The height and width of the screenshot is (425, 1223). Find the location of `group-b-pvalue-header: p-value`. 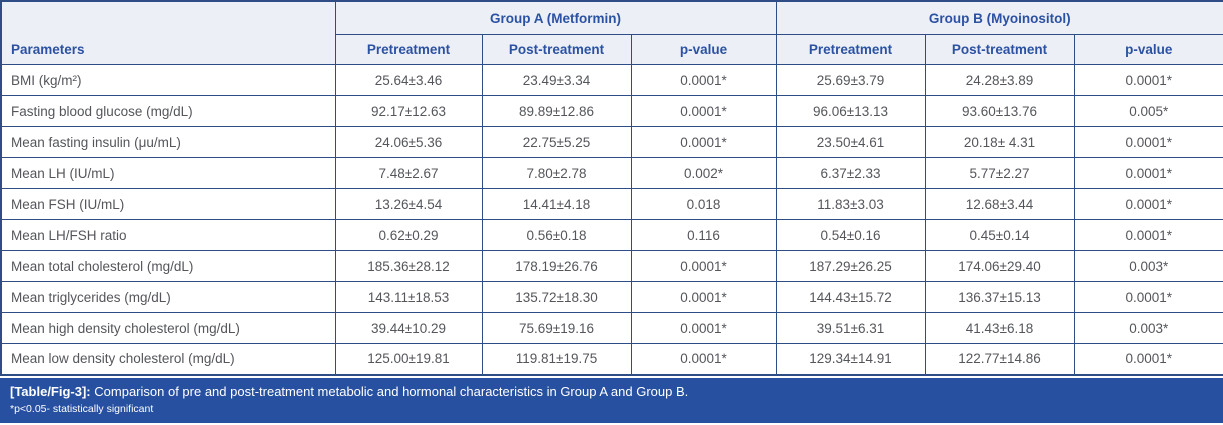

group-b-pvalue-header: p-value is located at coordinates (1148, 49).